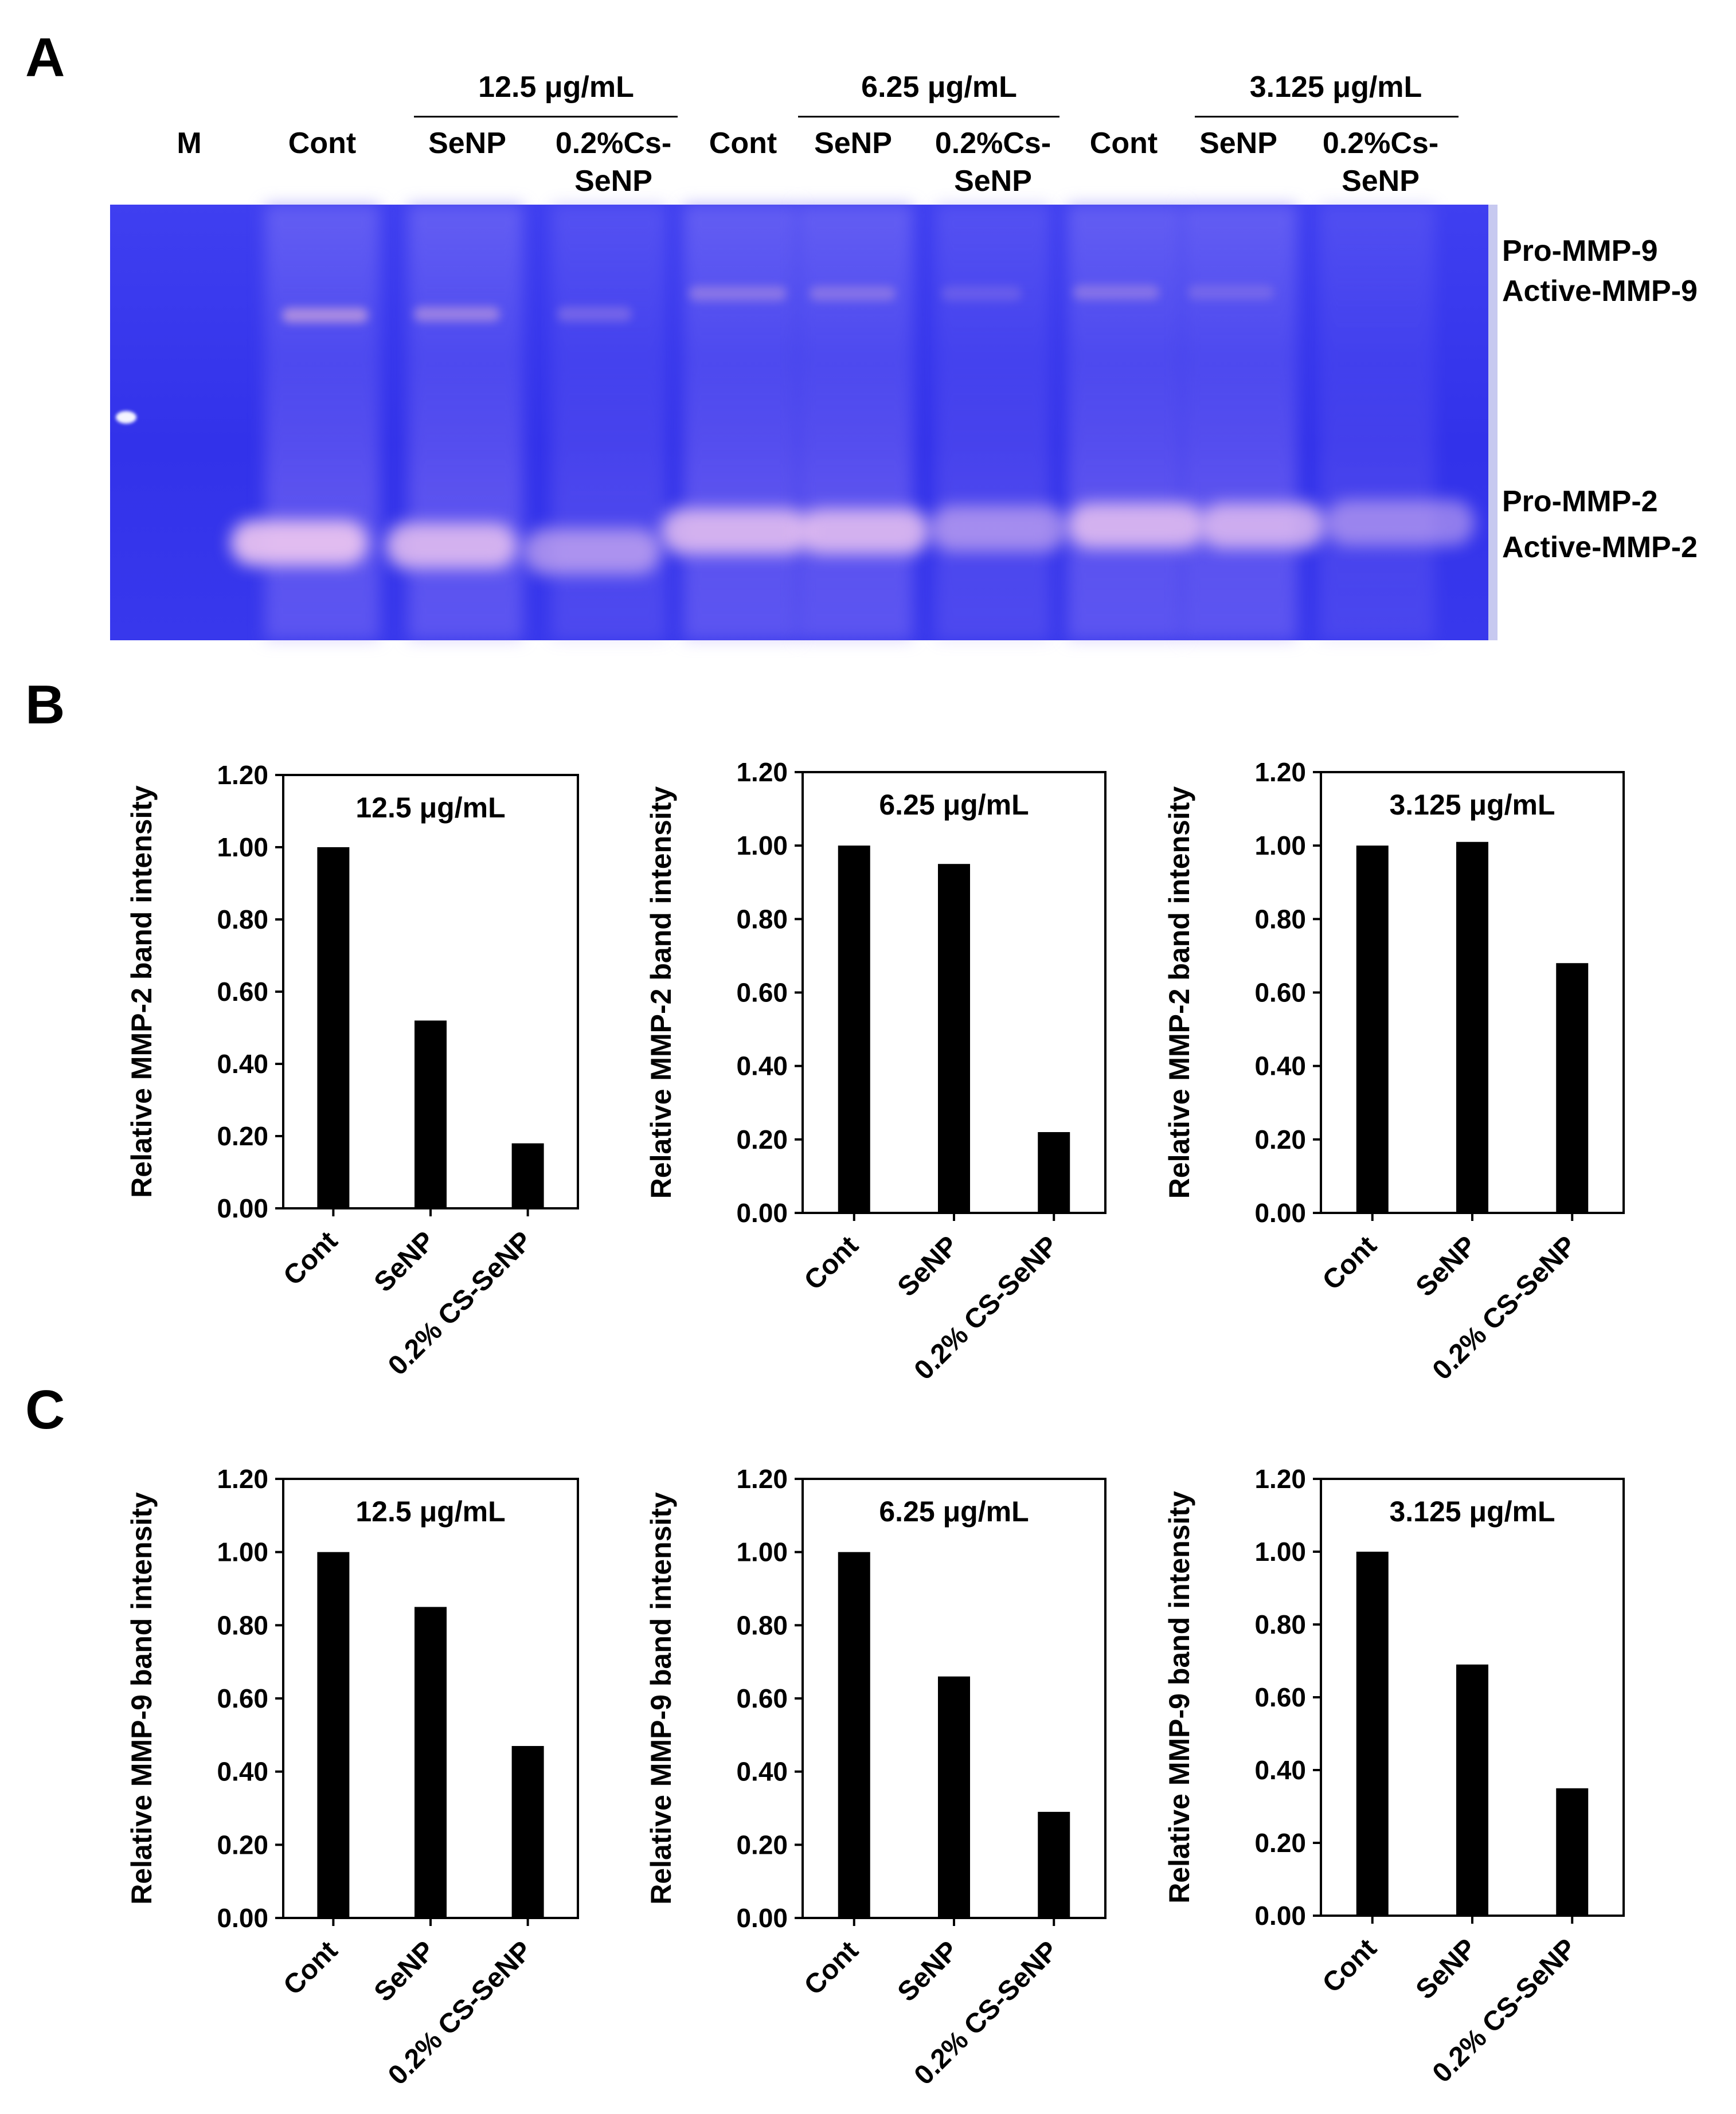 This screenshot has height=2114, width=1736. What do you see at coordinates (1600, 291) in the screenshot?
I see `band-label-active-mmp9: Active-MMP-9` at bounding box center [1600, 291].